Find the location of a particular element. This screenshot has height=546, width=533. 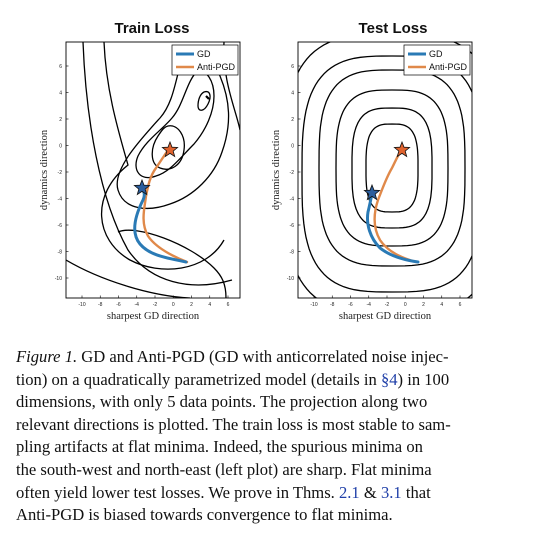

theorem-ref-link: 3.1 is located at coordinates (391, 492).